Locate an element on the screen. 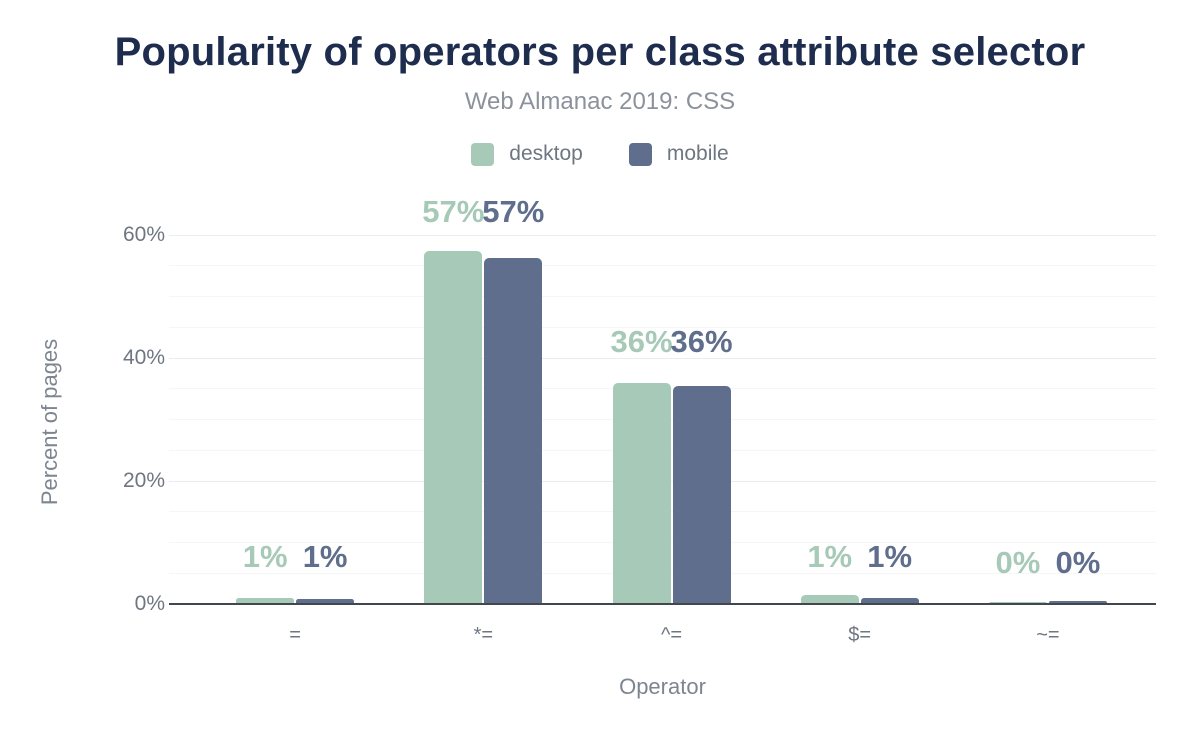  bar-desktop-= is located at coordinates (265, 601).